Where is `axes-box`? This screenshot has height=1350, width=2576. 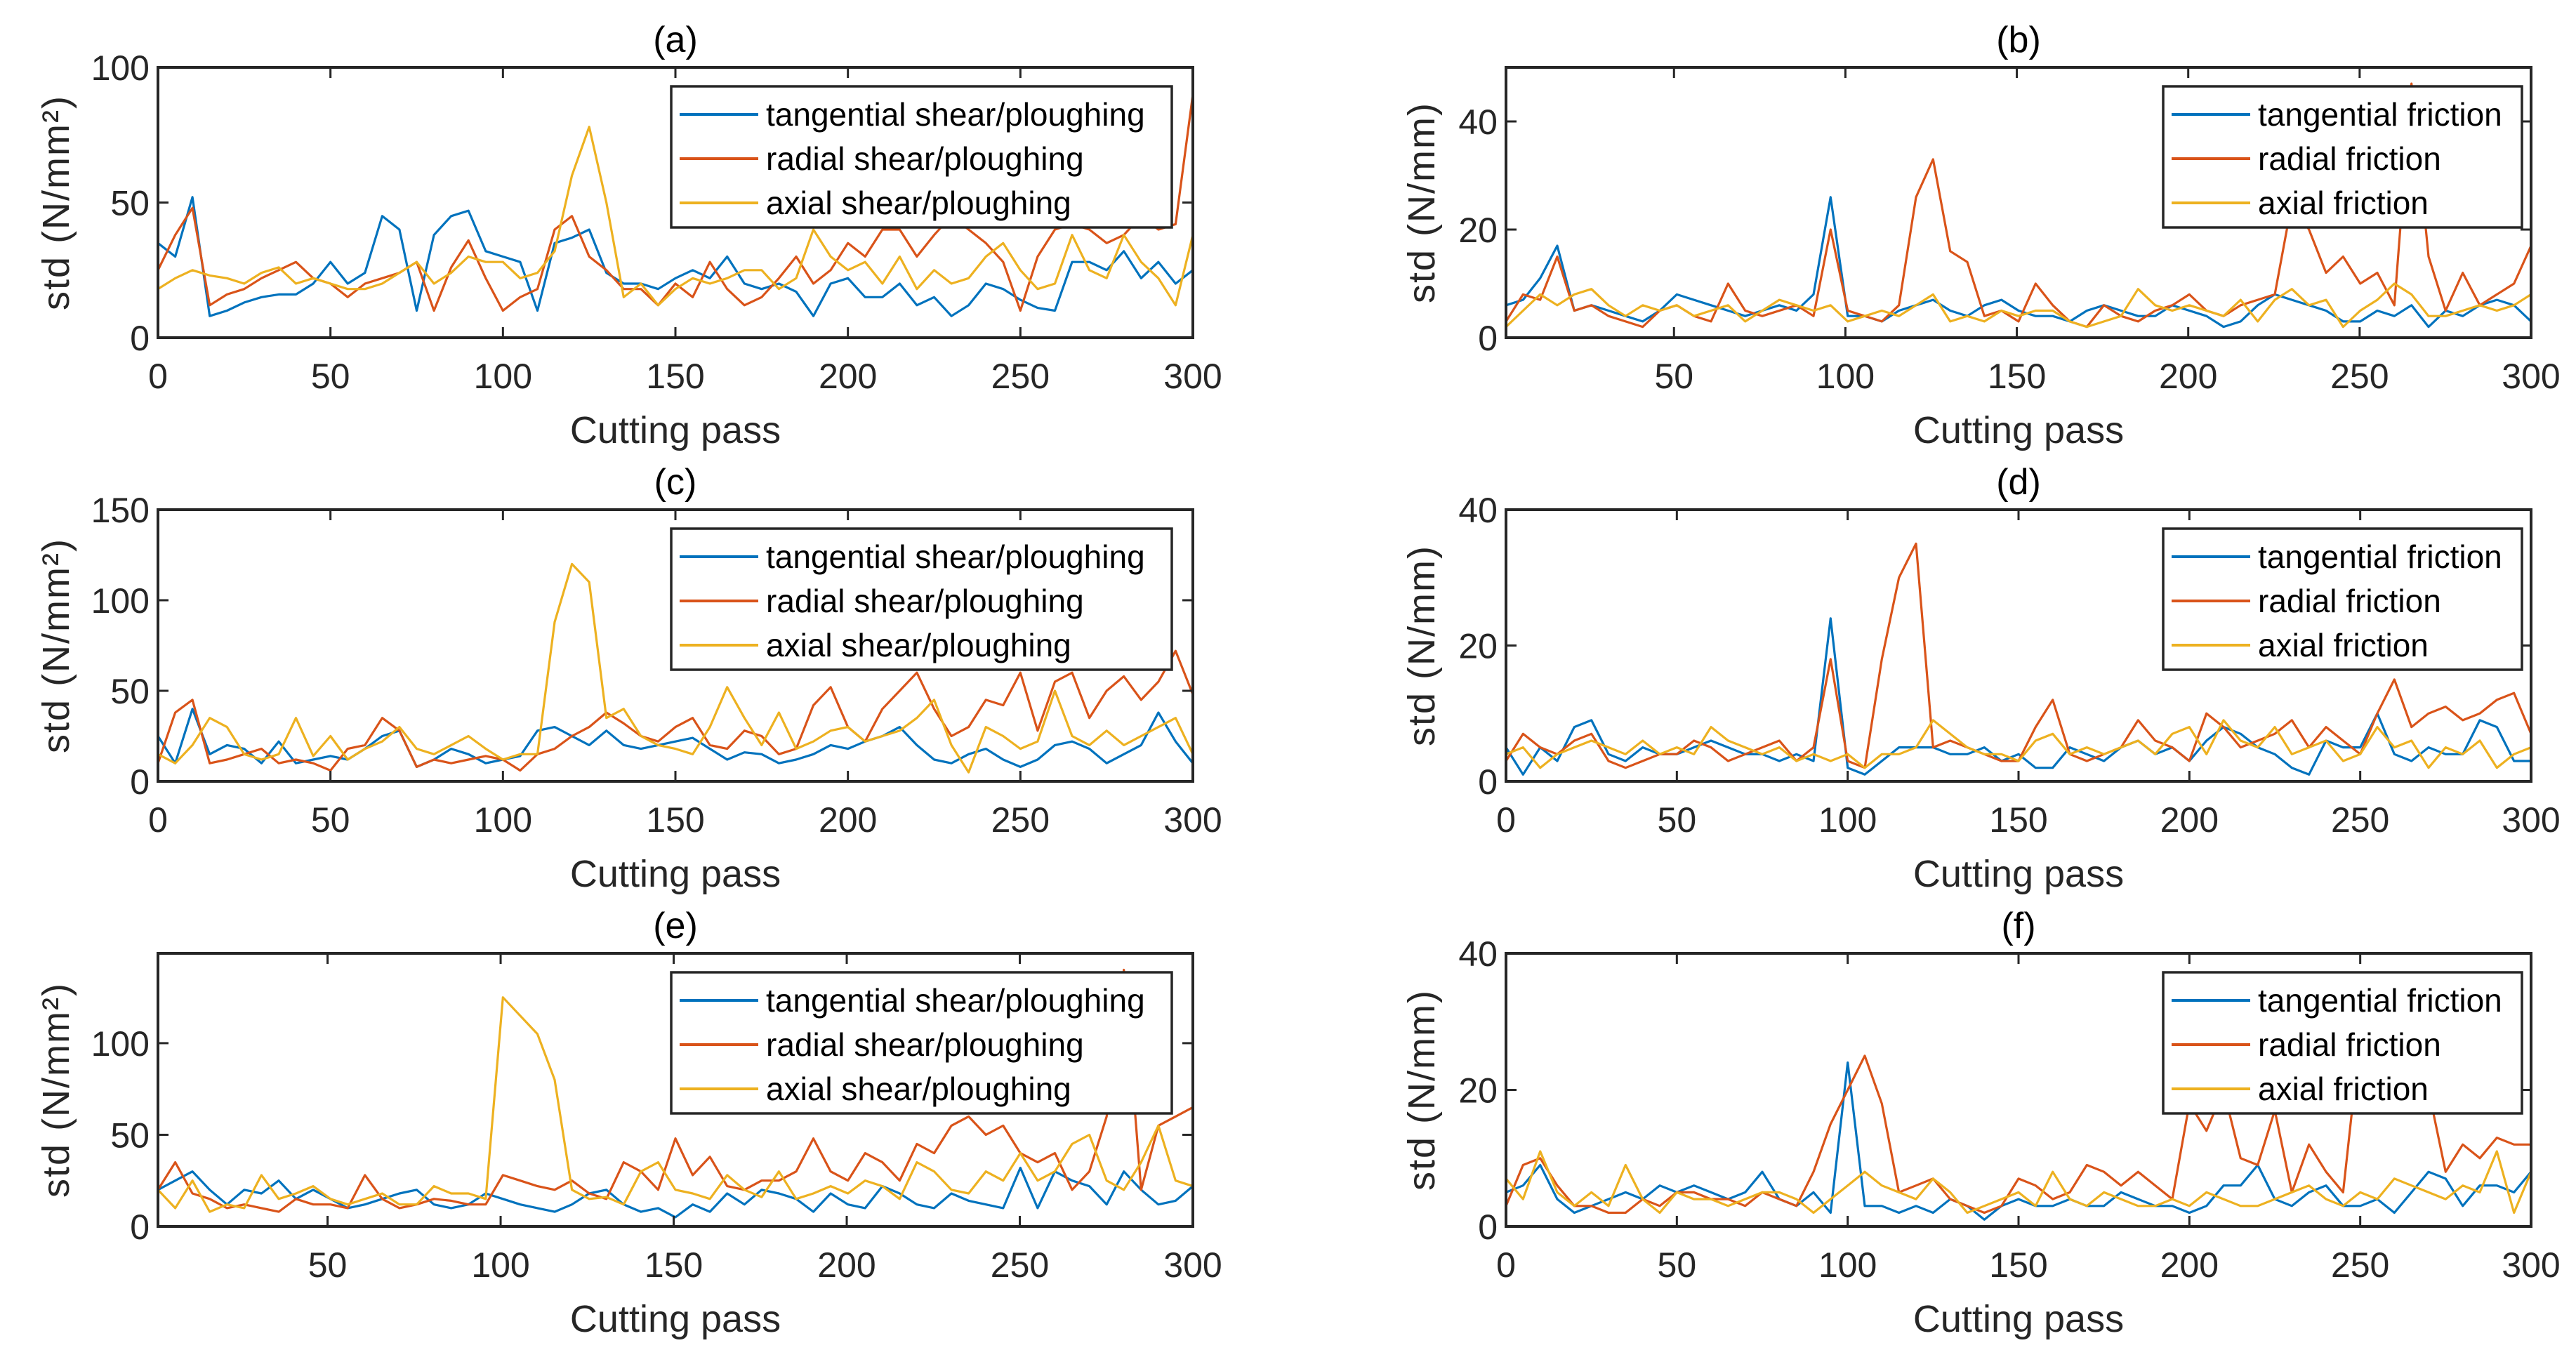 axes-box is located at coordinates (675, 1090).